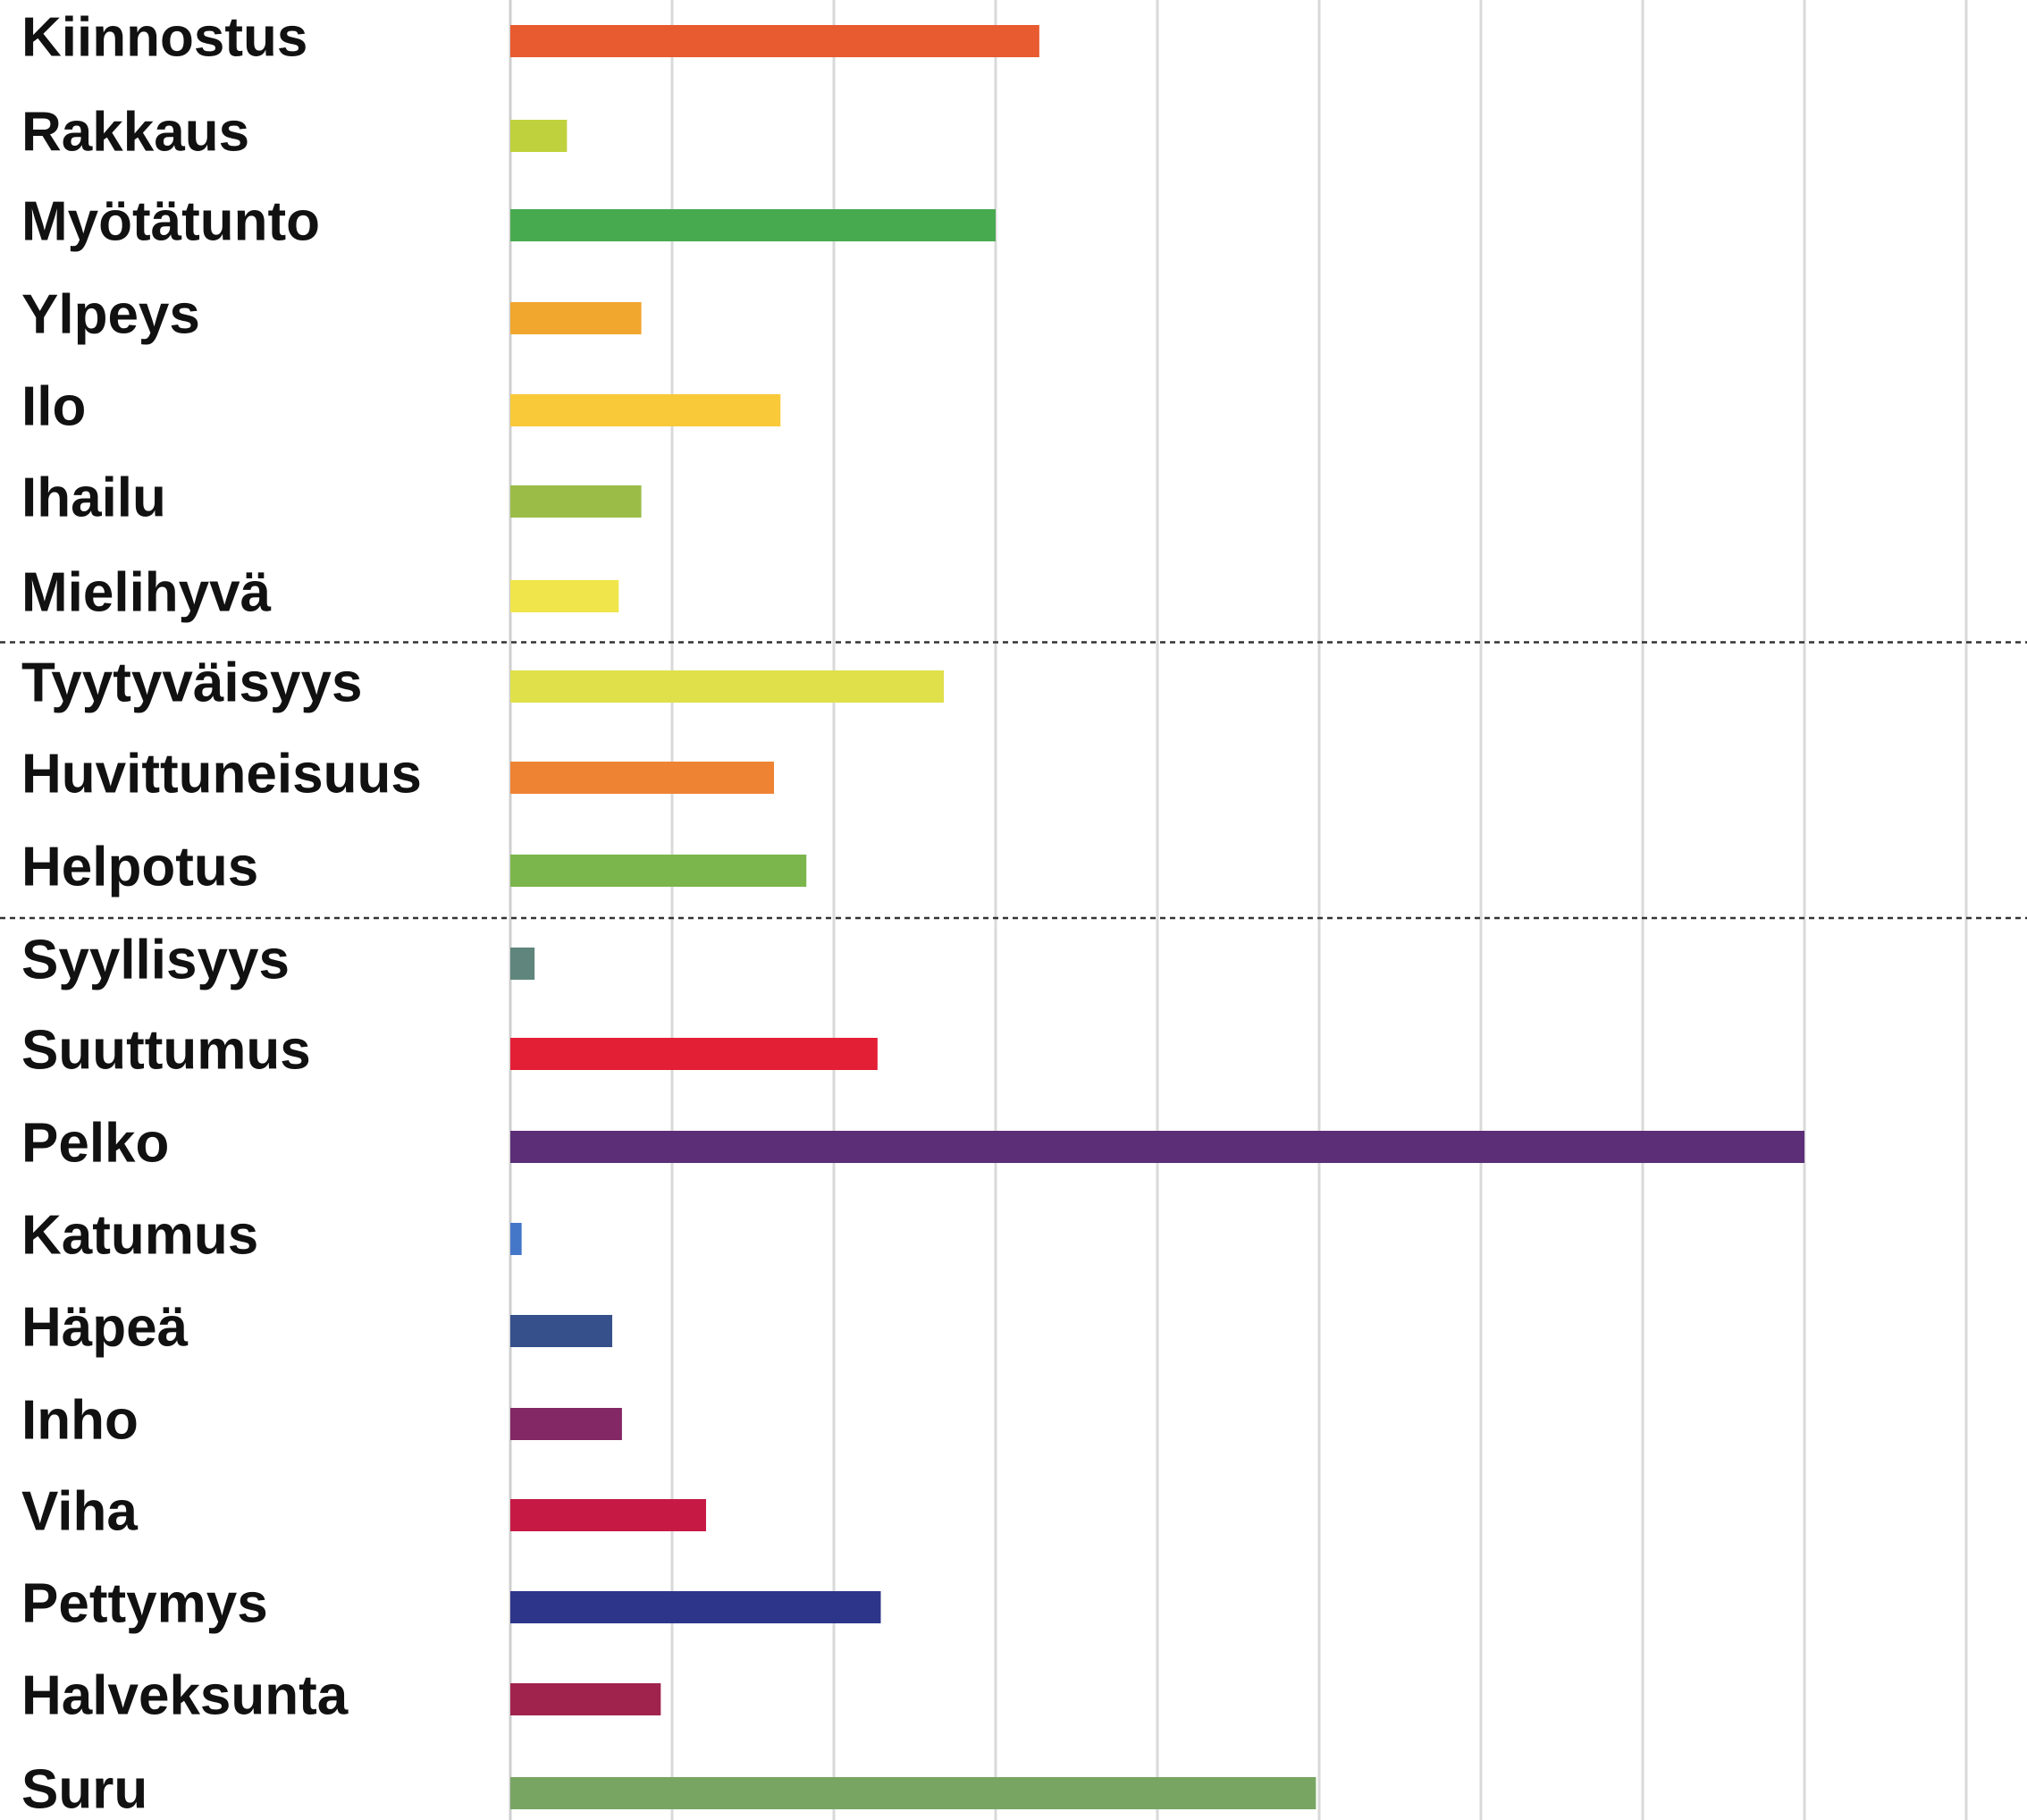 The image size is (2027, 1820). What do you see at coordinates (576, 318) in the screenshot?
I see `bar-ylpeys` at bounding box center [576, 318].